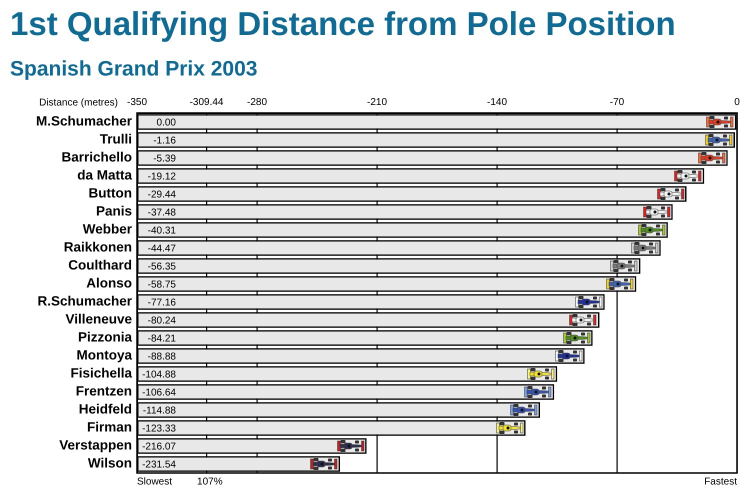 Image resolution: width=745 pixels, height=496 pixels. I want to click on y-tick-label: M.Schumacher, so click(84, 121).